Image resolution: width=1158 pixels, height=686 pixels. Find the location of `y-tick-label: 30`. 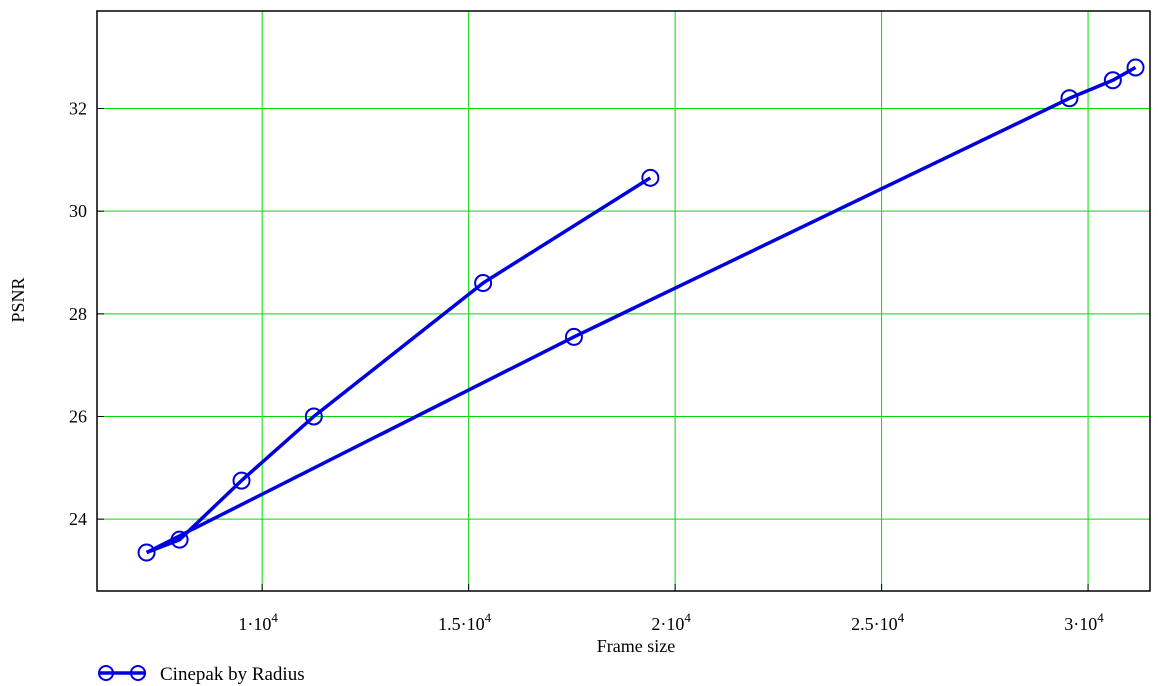

y-tick-label: 30 is located at coordinates (78, 211).